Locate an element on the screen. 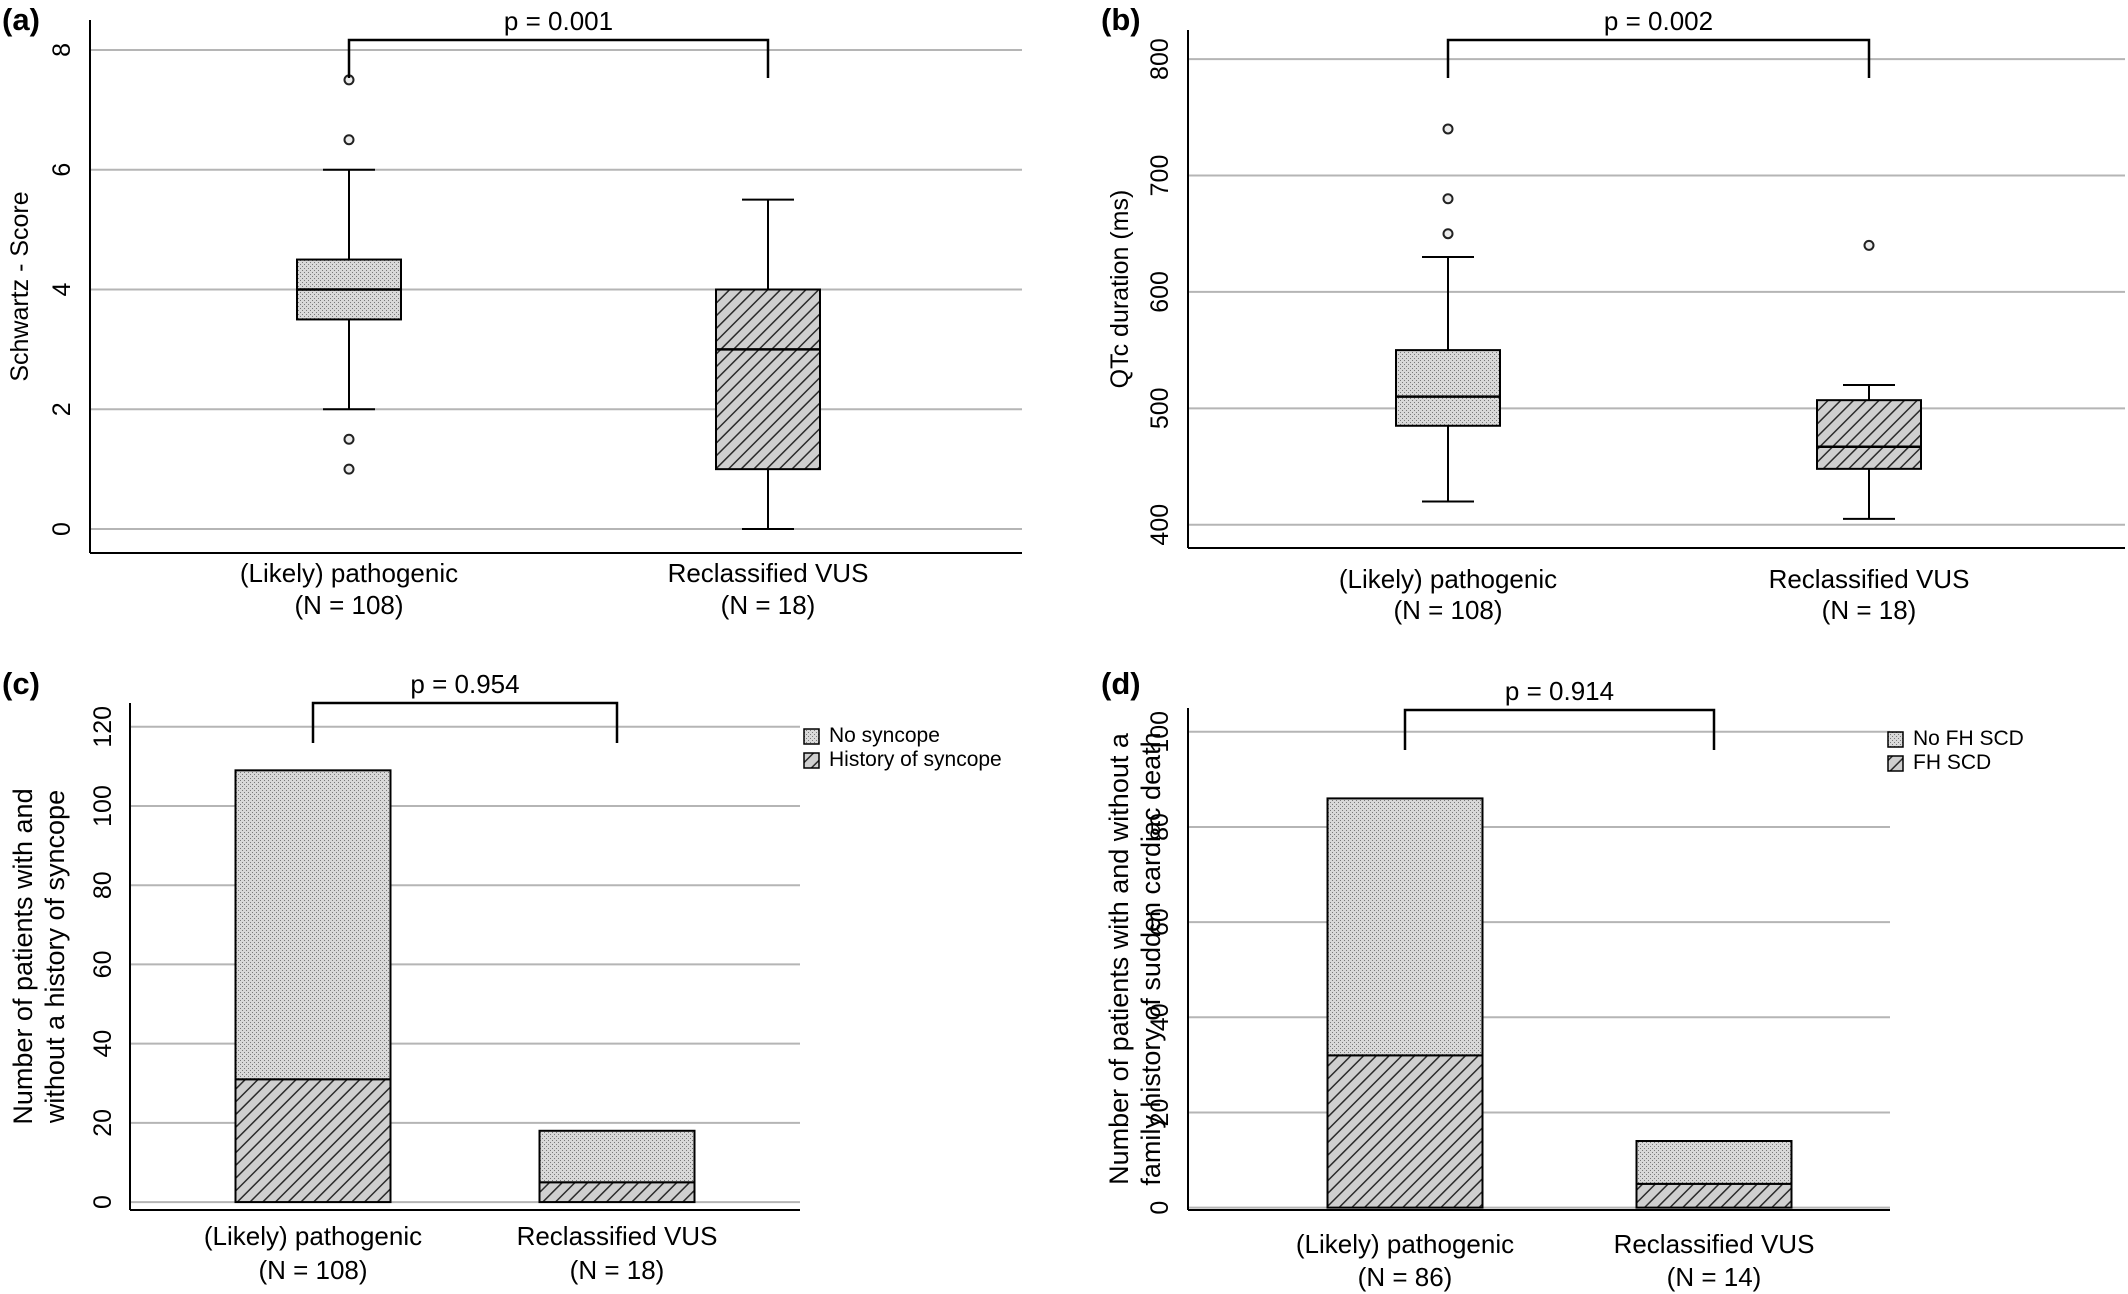  y-tick-label: 400 is located at coordinates (1160, 525).